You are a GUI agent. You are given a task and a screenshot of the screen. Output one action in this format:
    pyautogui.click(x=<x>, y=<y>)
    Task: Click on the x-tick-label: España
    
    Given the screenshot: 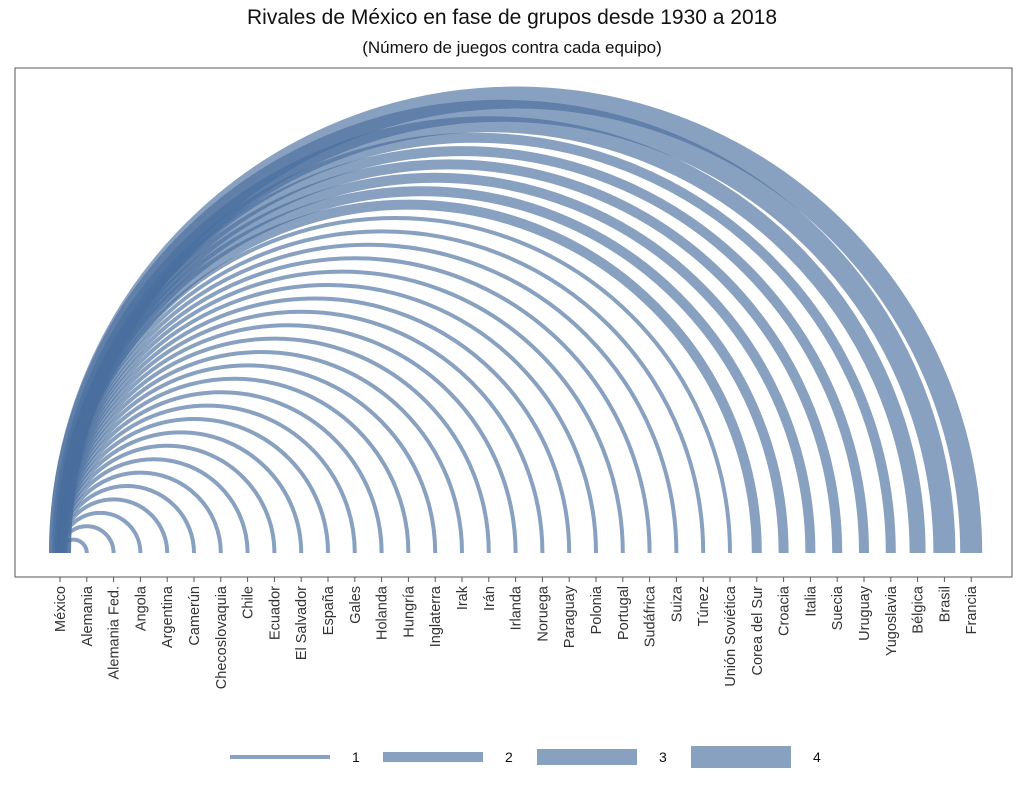 What is the action you would take?
    pyautogui.click(x=329, y=610)
    